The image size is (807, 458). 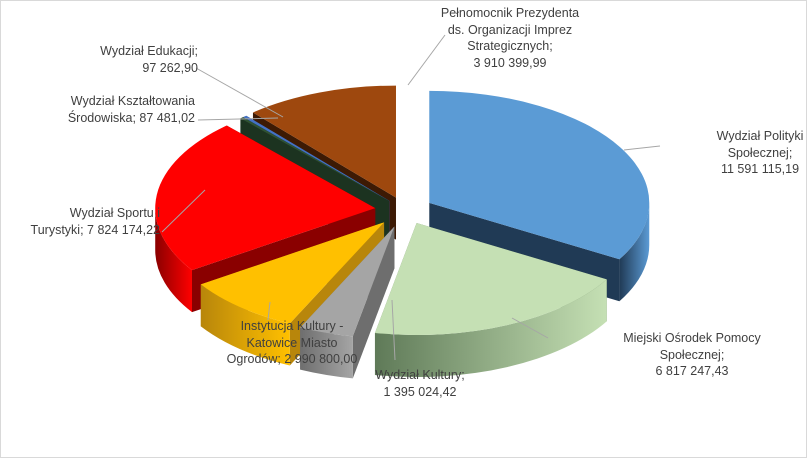 I want to click on data-label-line: 97 262,90, so click(x=170, y=67).